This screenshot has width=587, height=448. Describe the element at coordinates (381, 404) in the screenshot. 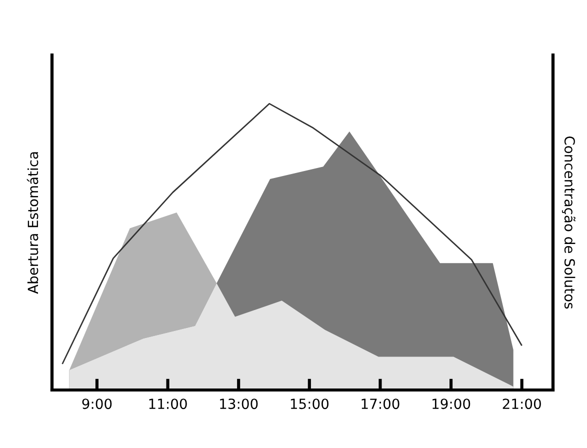

I see `x-tick-label: 17:00` at that location.